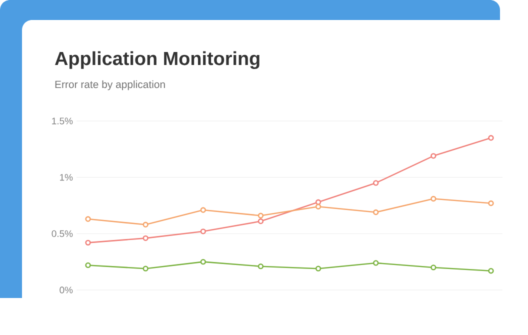 This screenshot has height=335, width=528. Describe the element at coordinates (157, 60) in the screenshot. I see `chart-title: Application Monitoring` at that location.